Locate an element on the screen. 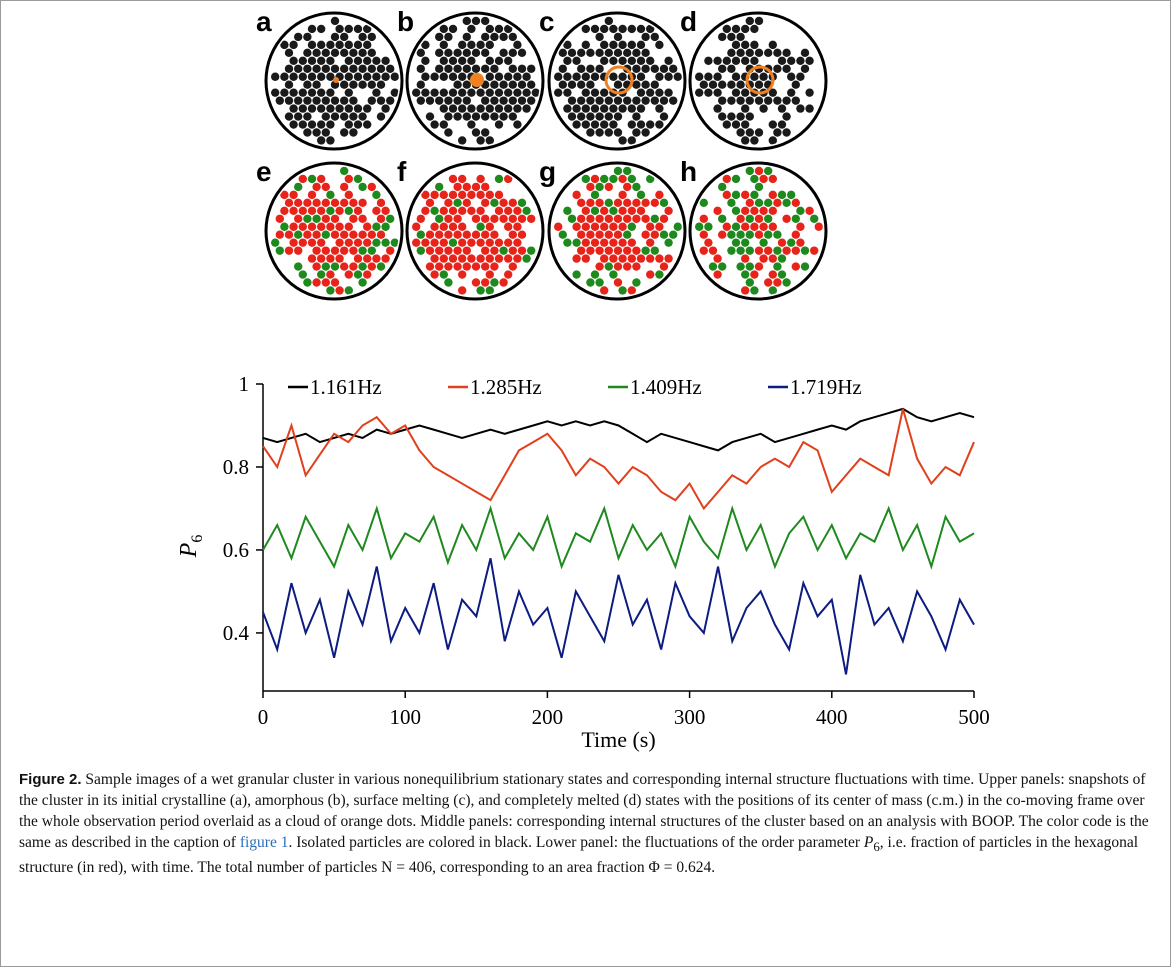 Image resolution: width=1171 pixels, height=967 pixels. legend-label: 1.719Hz is located at coordinates (826, 387).